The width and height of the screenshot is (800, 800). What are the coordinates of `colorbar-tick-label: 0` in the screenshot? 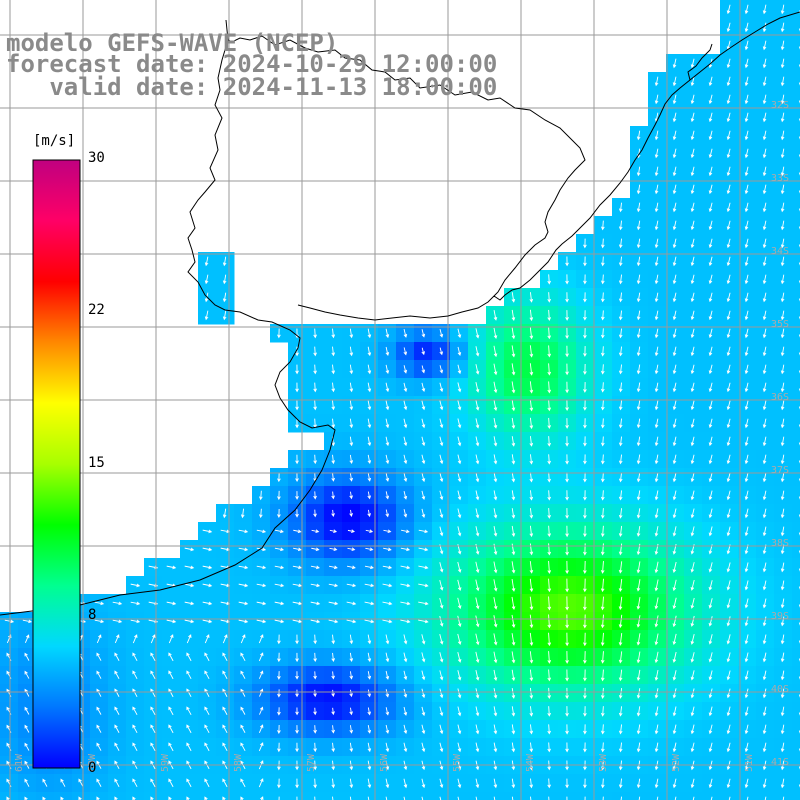 It's located at (92, 768).